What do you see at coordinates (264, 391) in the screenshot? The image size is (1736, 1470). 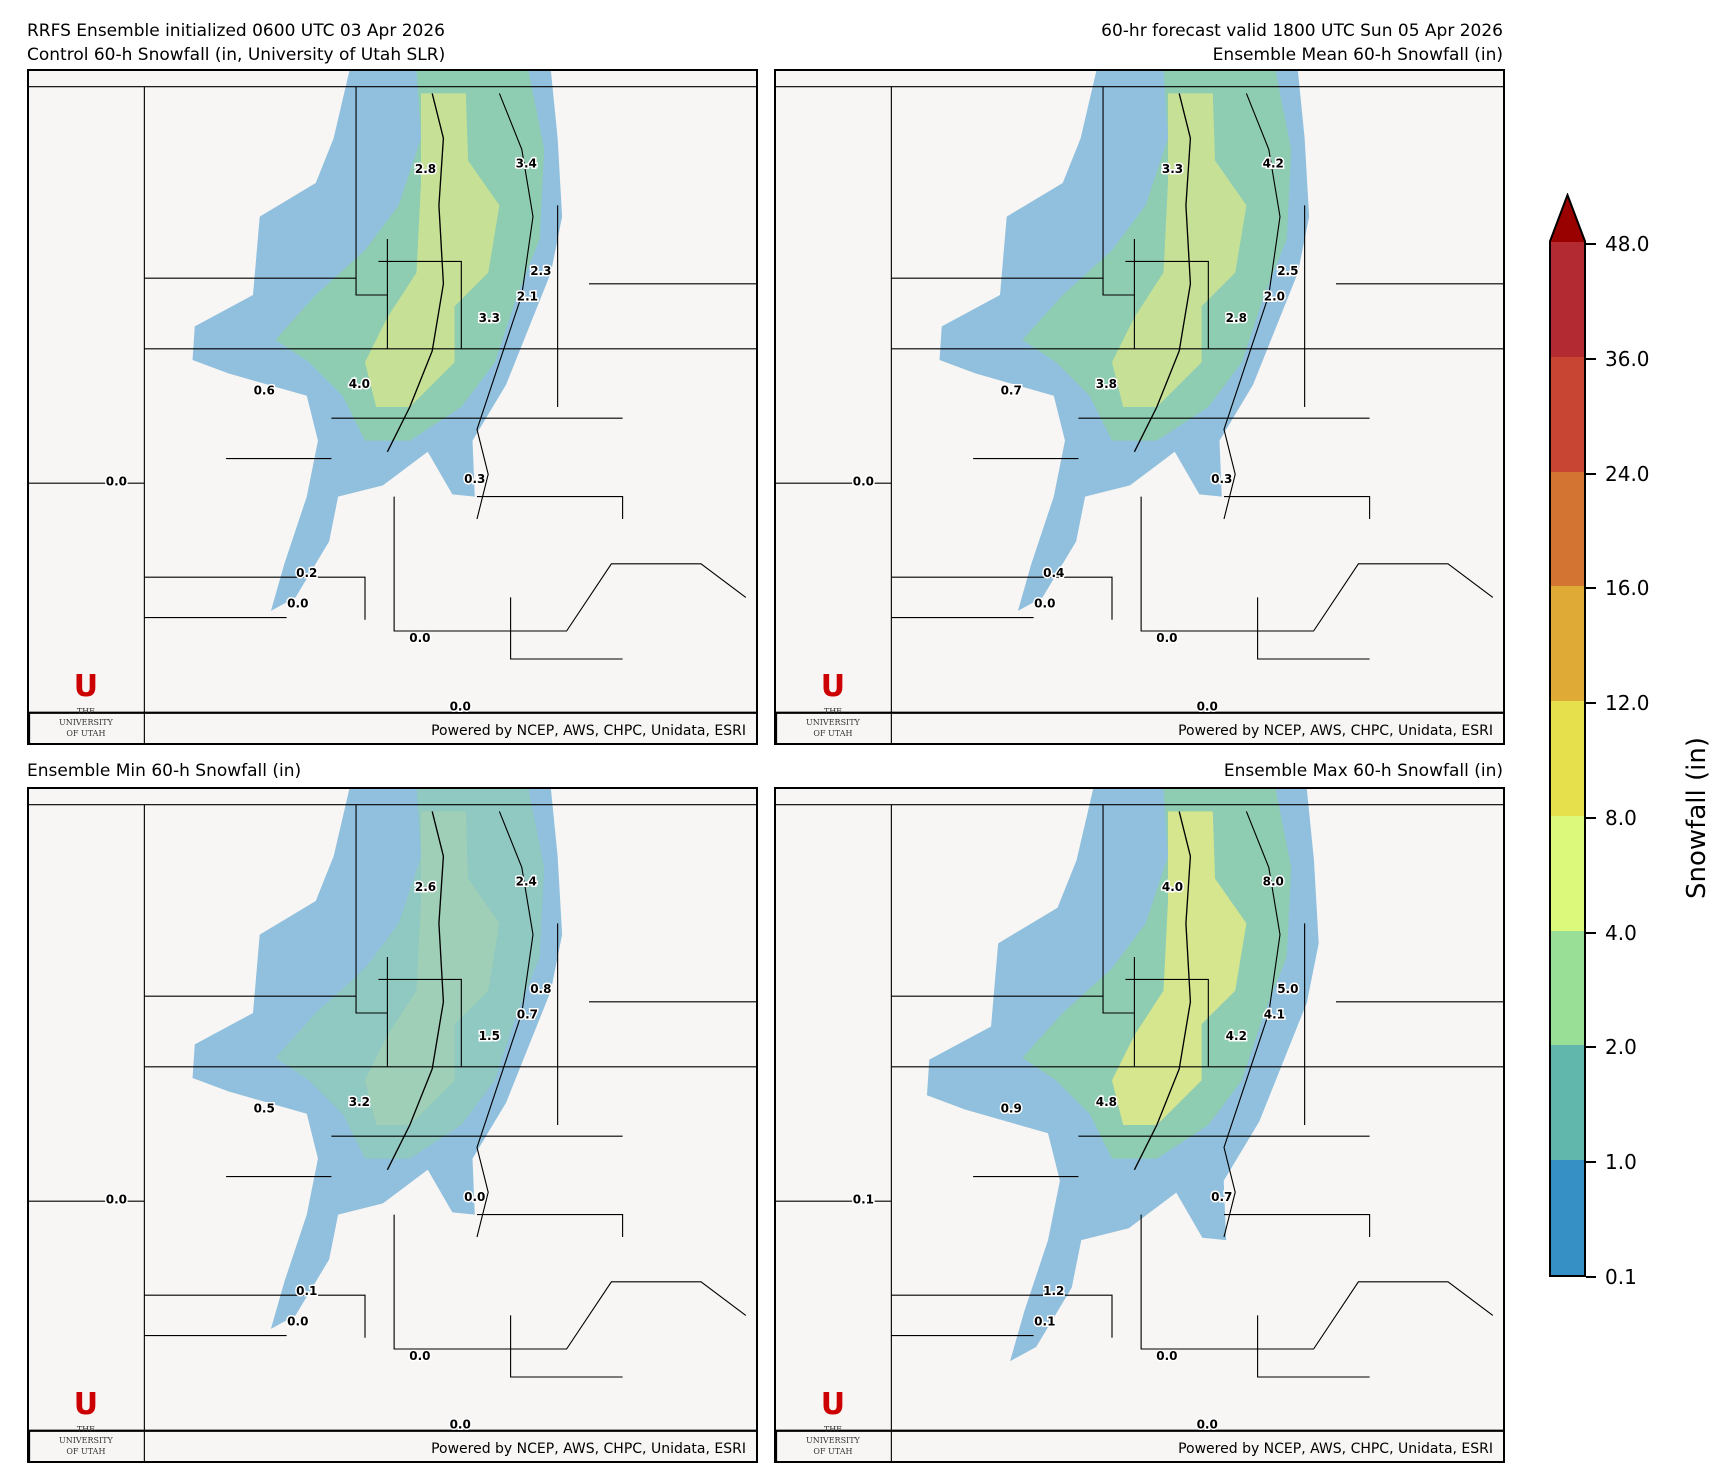 I see `point-value-label: 0.6` at bounding box center [264, 391].